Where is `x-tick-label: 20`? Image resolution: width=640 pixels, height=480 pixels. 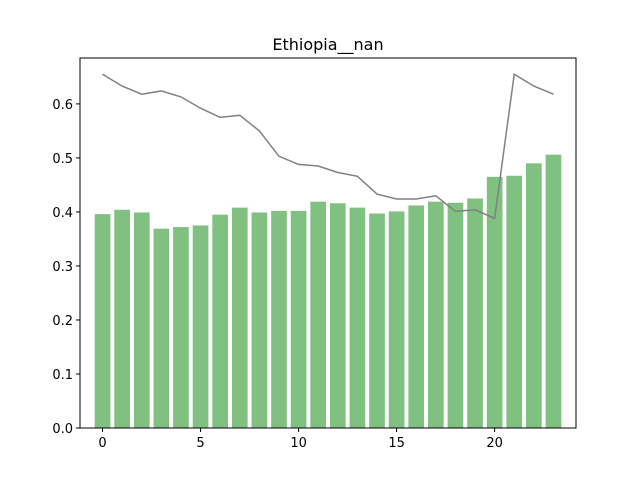
x-tick-label: 20 is located at coordinates (494, 443).